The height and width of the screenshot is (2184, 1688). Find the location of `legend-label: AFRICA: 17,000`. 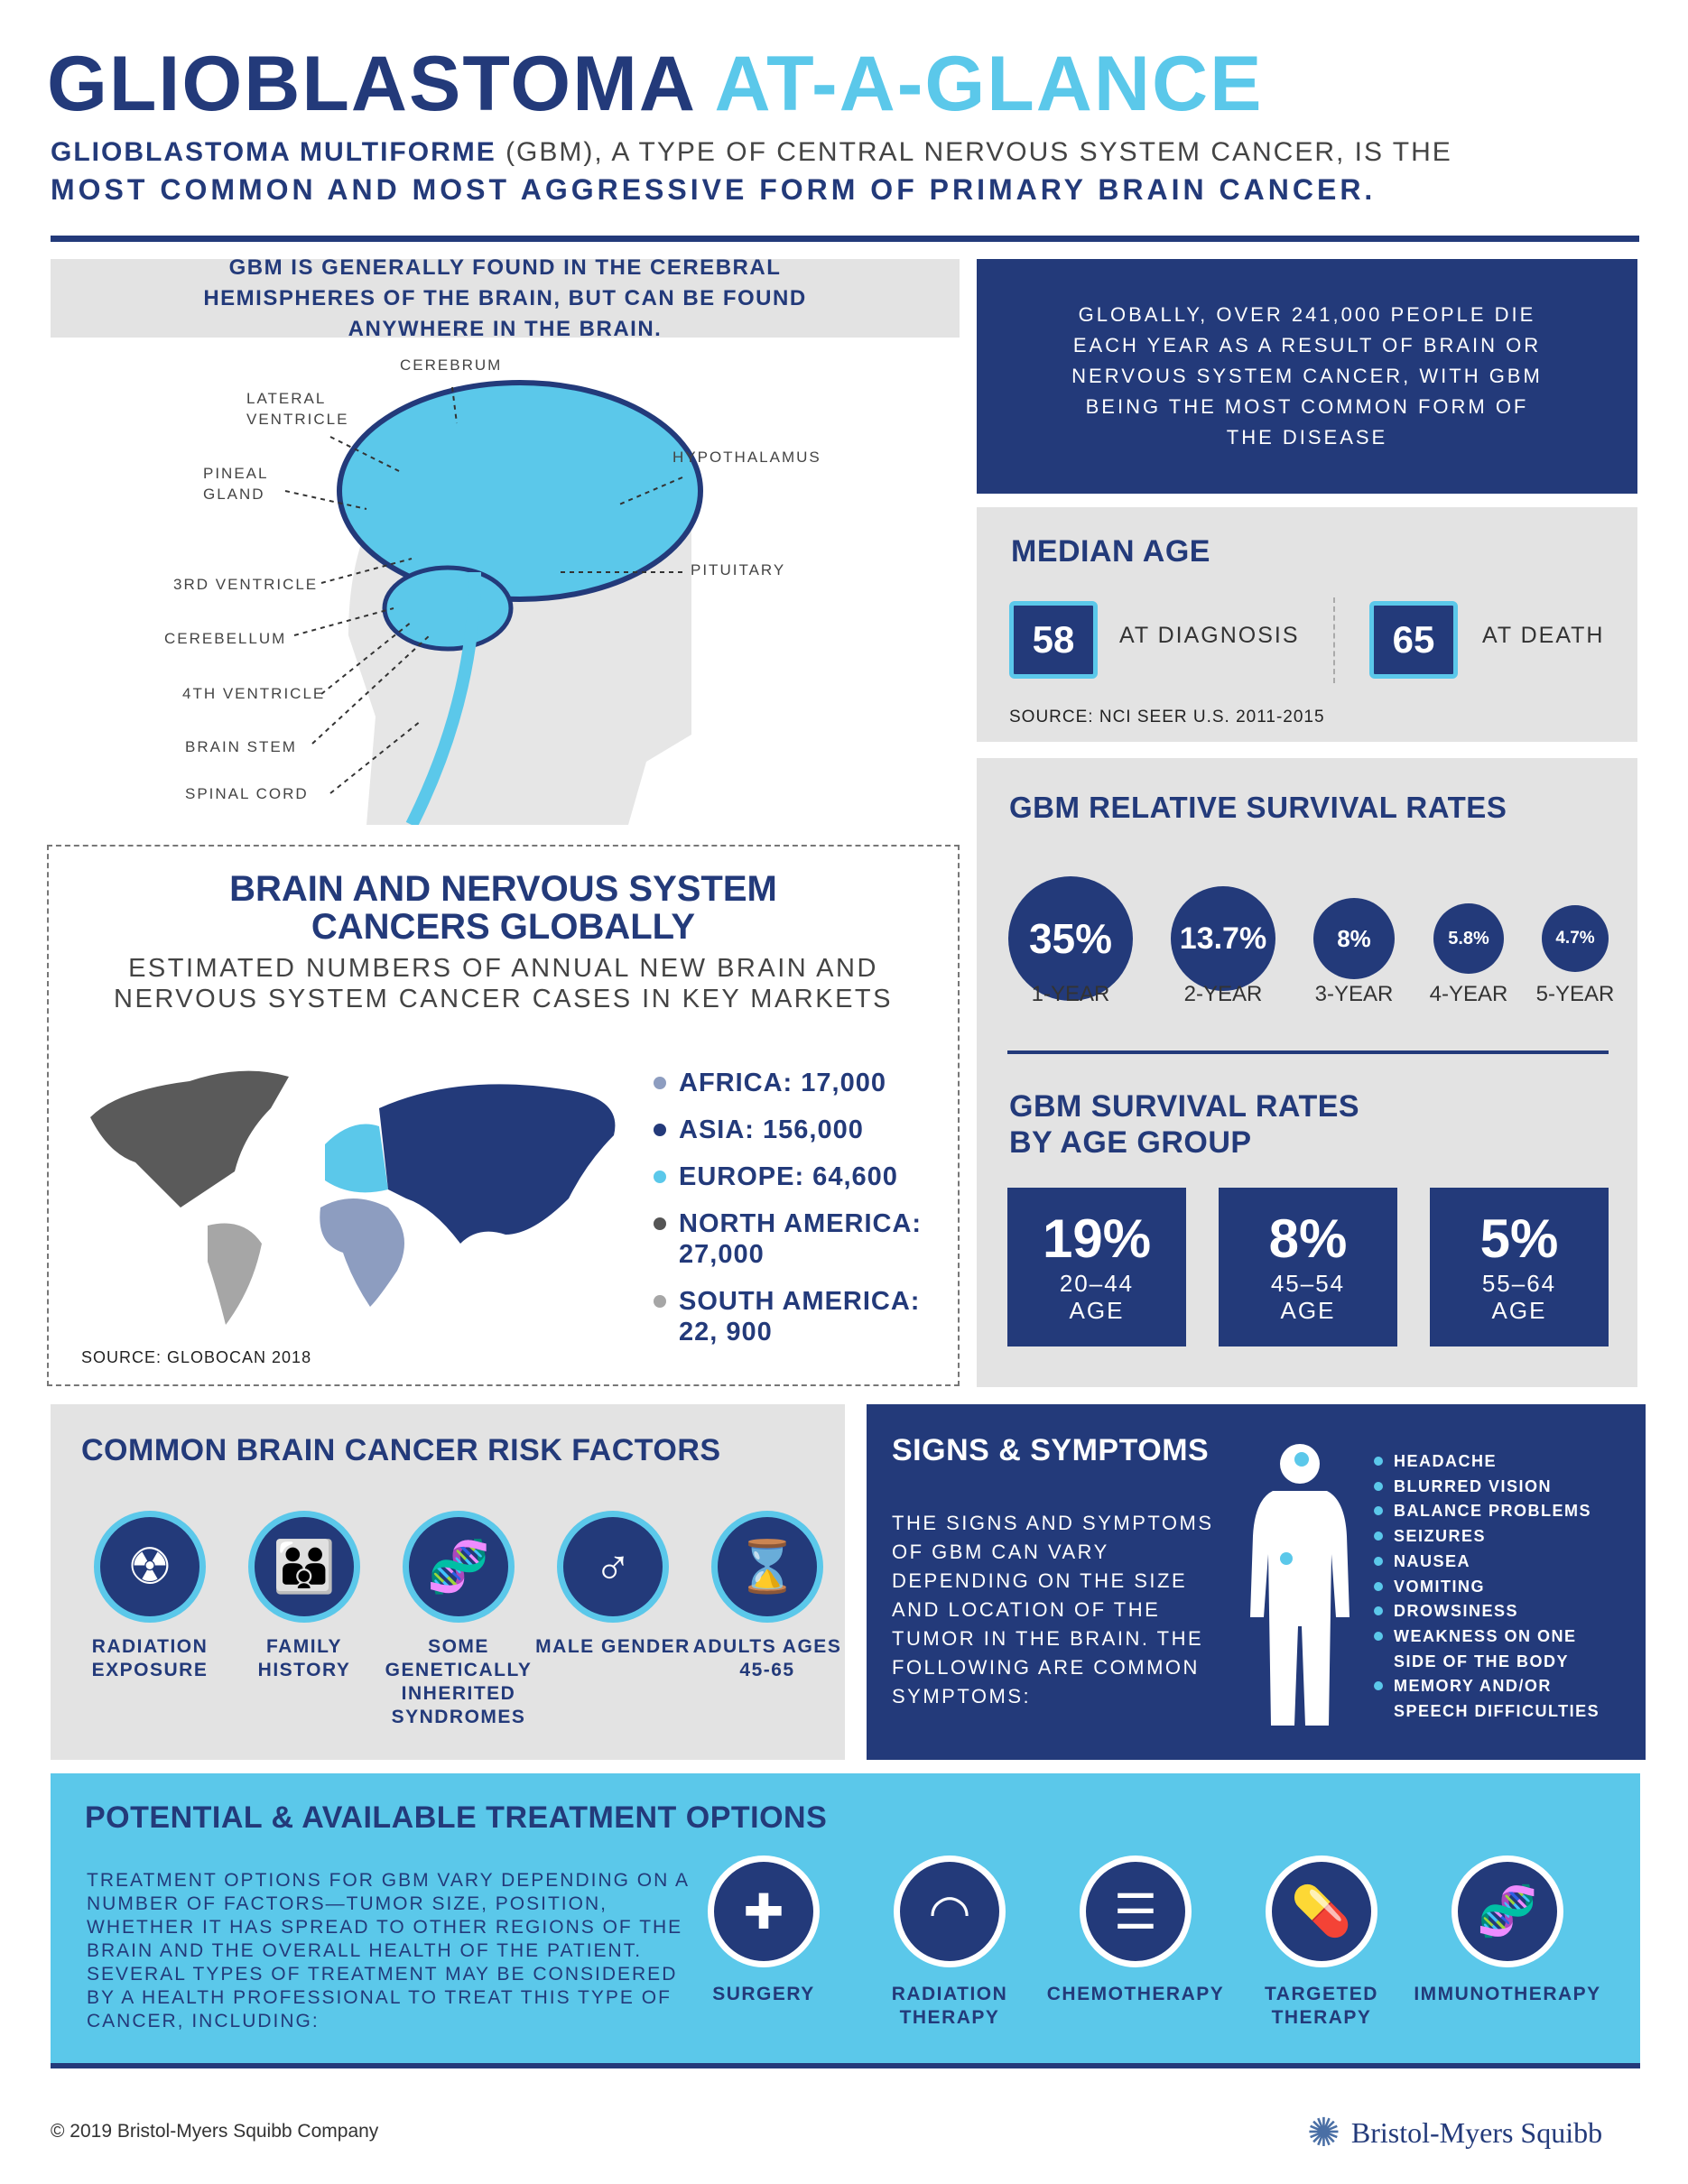

legend-label: AFRICA: 17,000 is located at coordinates (783, 1083).